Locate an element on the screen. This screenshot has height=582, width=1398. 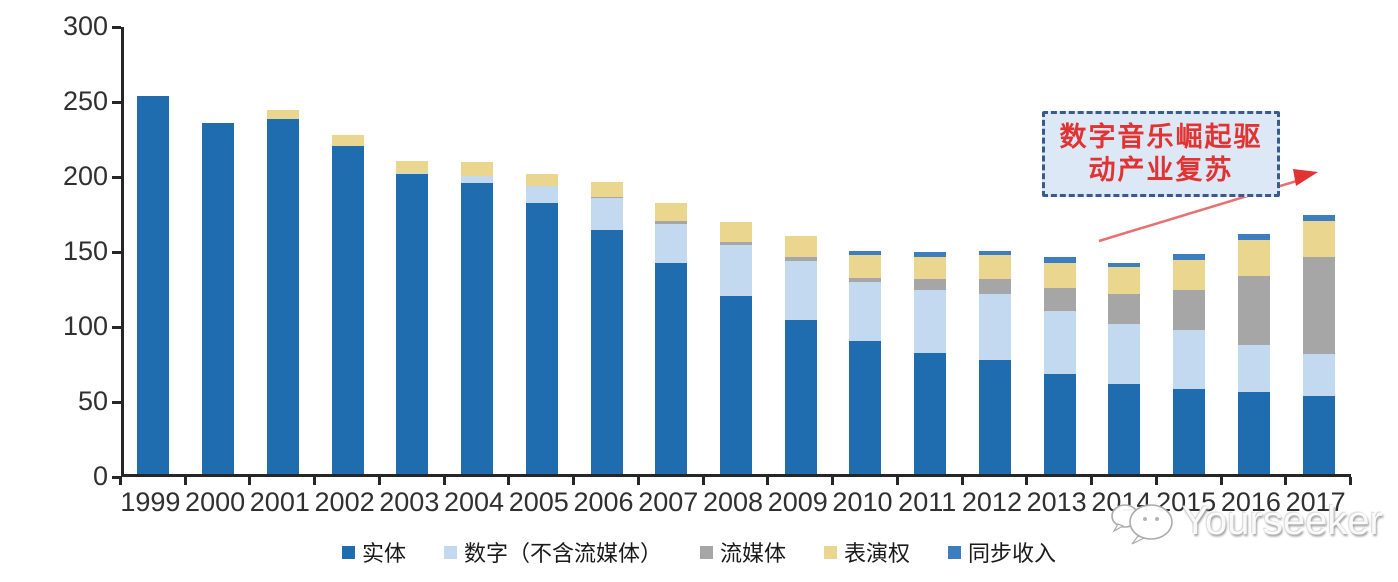
annotation-text-line2: 动产业复苏 is located at coordinates (1161, 170).